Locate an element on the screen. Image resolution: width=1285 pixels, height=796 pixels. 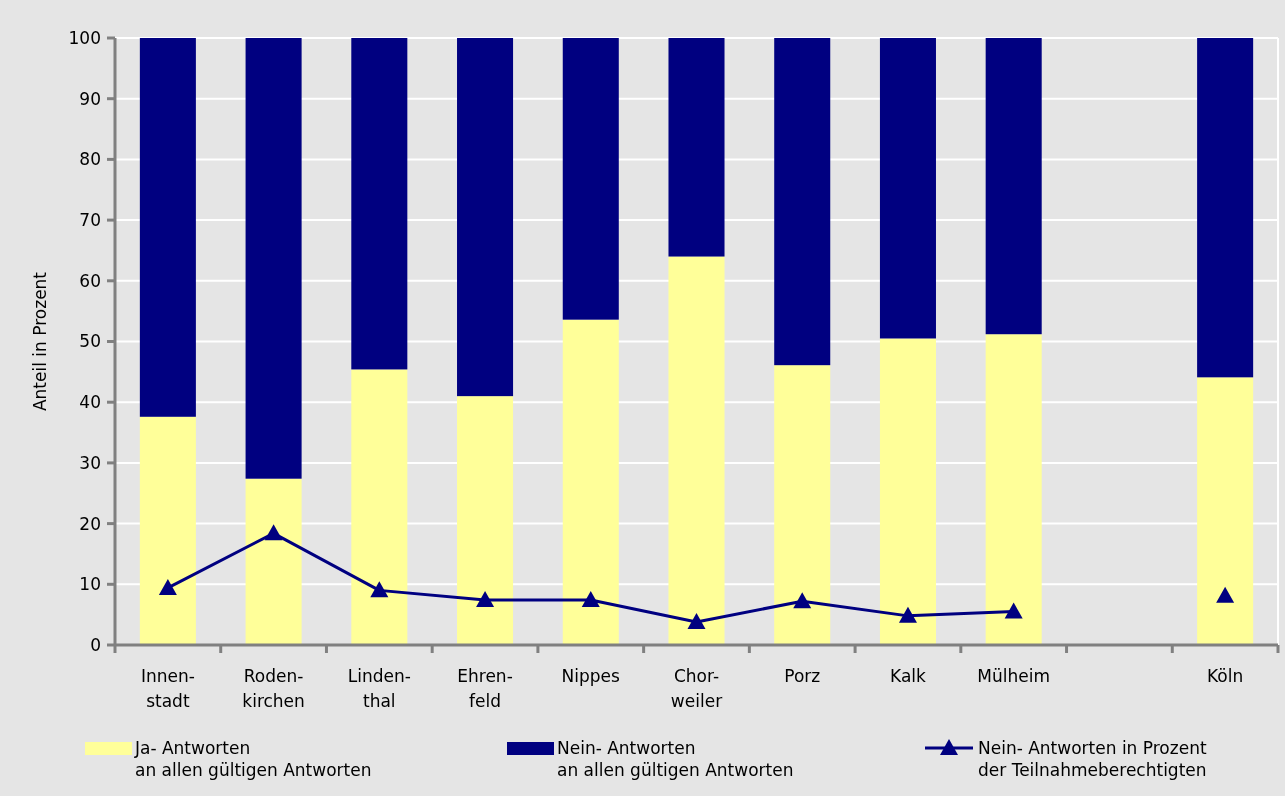
y-tick-label: 90 is located at coordinates (90, 98).